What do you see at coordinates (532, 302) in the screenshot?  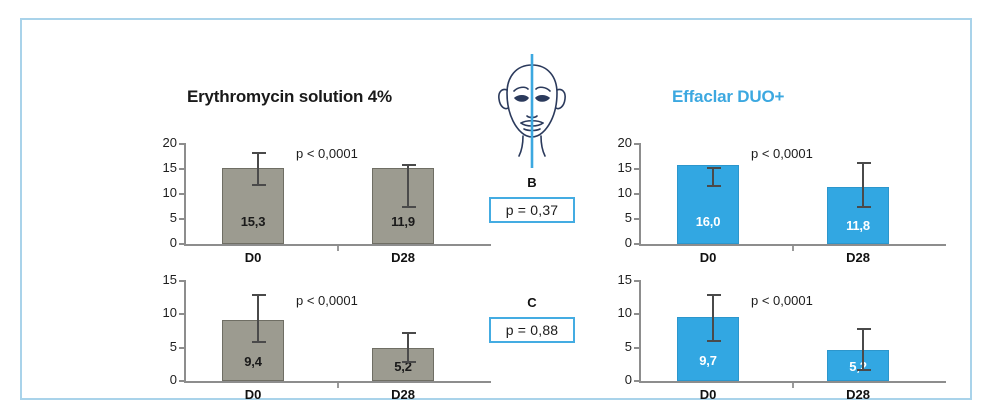 I see `center-letter-c: C` at bounding box center [532, 302].